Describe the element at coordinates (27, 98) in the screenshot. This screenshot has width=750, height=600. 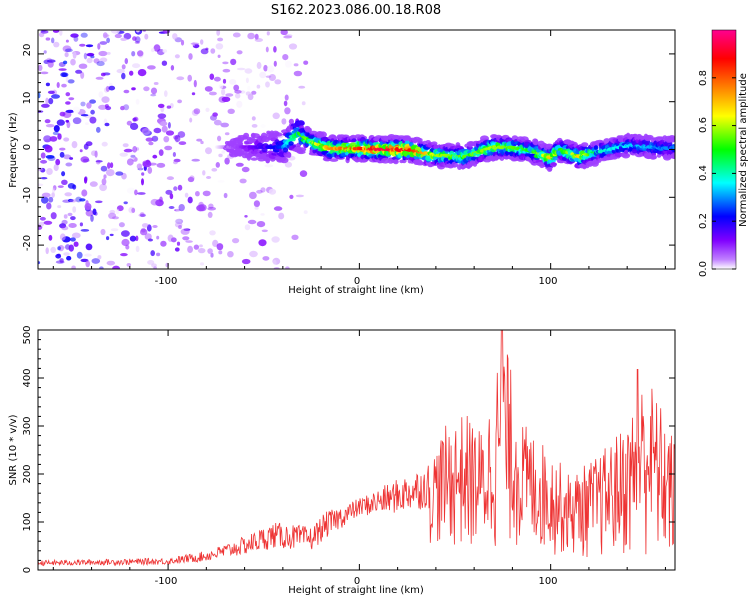
I see `top-ytick-label-1: 10` at that location.